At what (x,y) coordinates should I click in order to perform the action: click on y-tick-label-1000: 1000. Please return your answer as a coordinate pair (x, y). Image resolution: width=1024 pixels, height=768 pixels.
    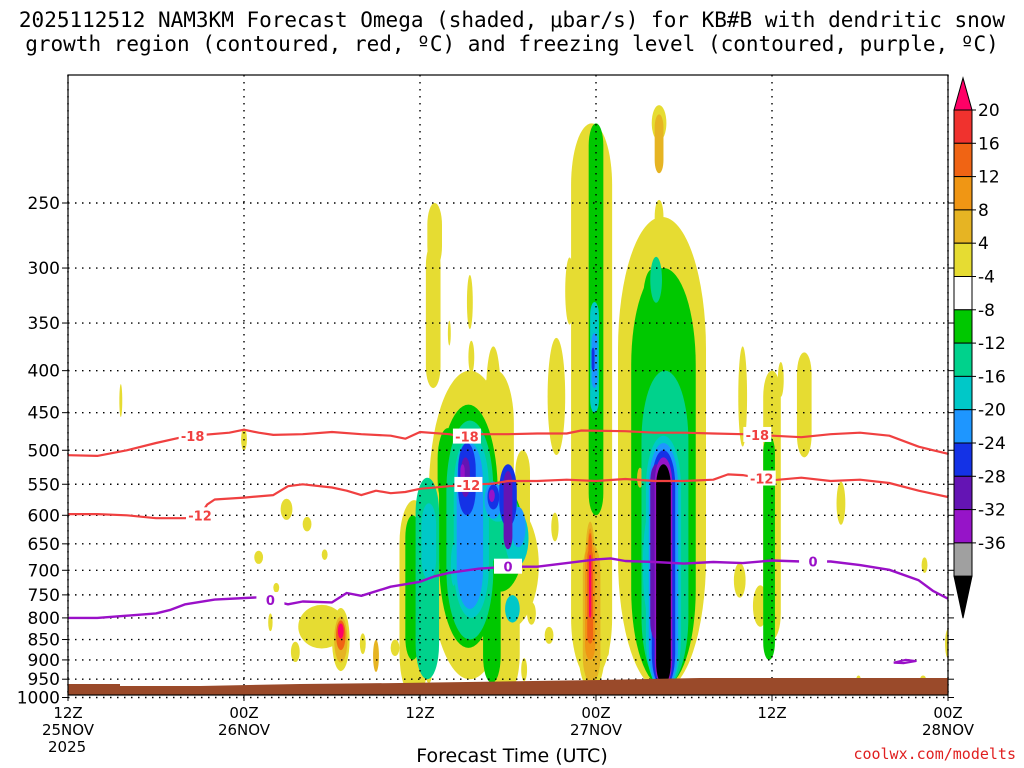
    Looking at the image, I should click on (38, 699).